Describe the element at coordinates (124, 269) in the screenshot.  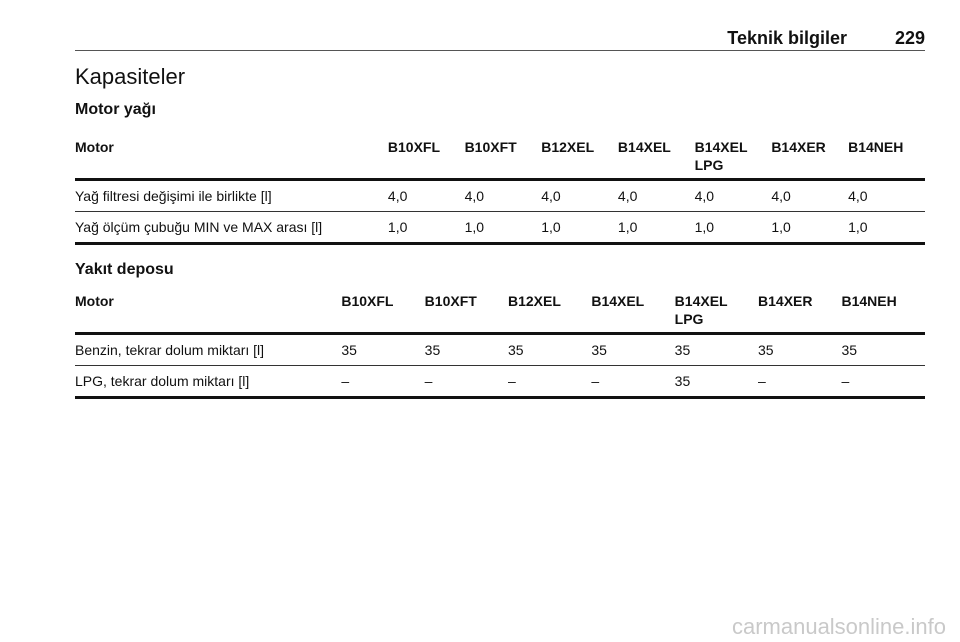
I see `fuel-heading: Yakıt deposu` at that location.